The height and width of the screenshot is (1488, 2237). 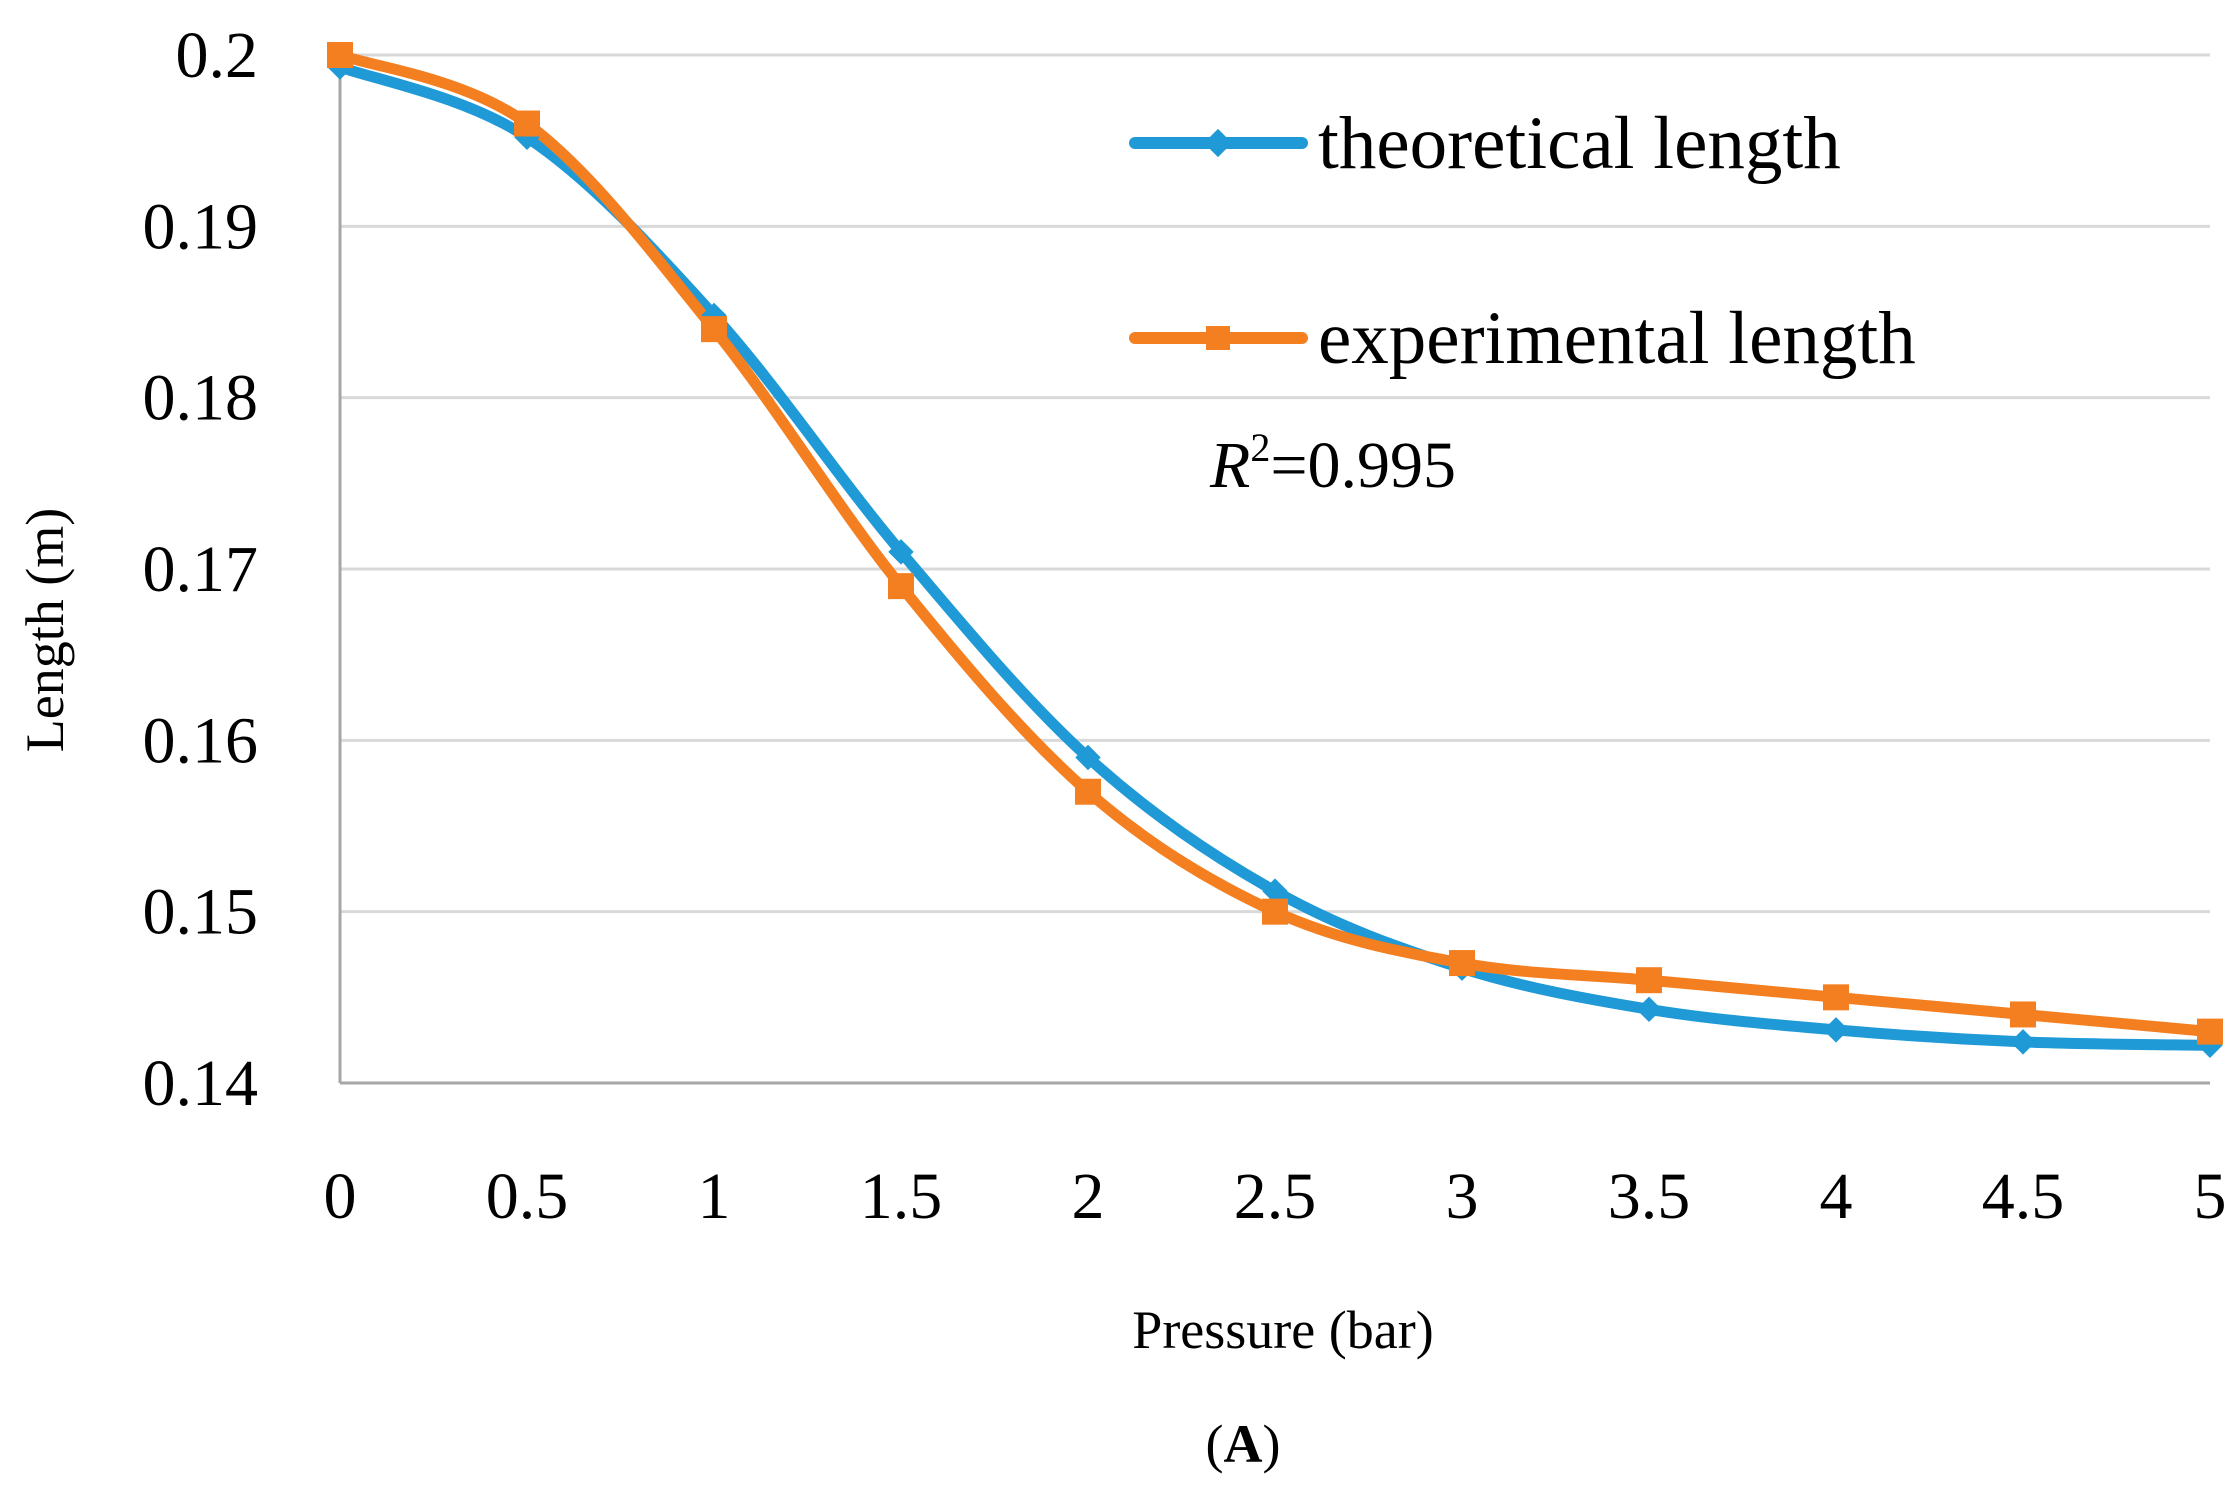 What do you see at coordinates (201, 226) in the screenshot?
I see `y-tick-label: 0.19` at bounding box center [201, 226].